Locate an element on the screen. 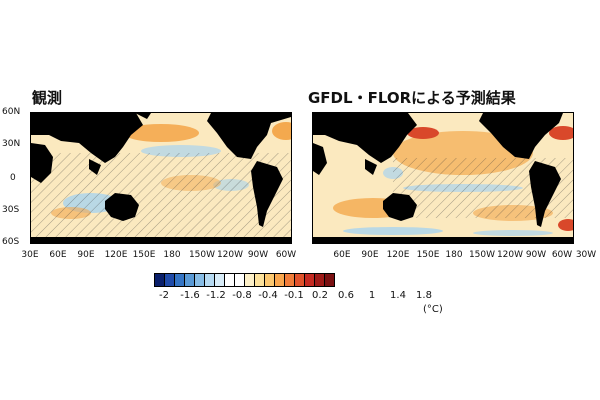 The width and height of the screenshot is (600, 400). x-tick: 30W is located at coordinates (586, 255).